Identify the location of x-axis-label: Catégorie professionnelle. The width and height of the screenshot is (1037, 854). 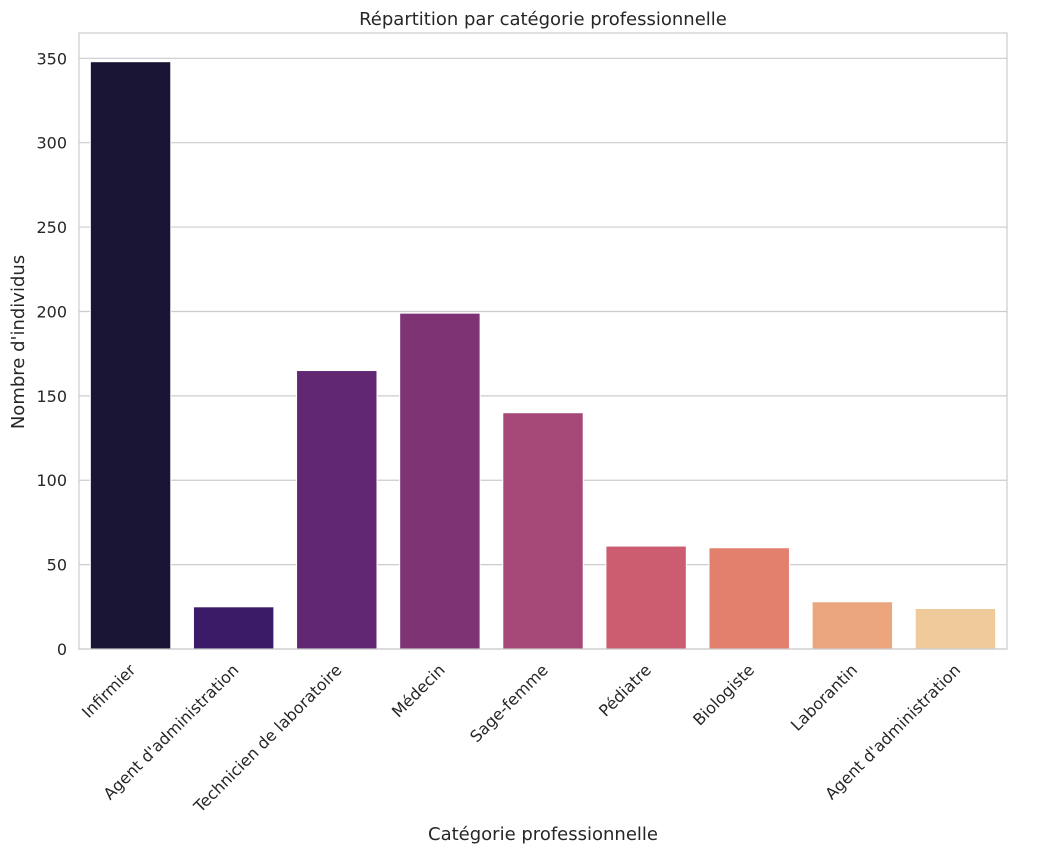
(543, 834).